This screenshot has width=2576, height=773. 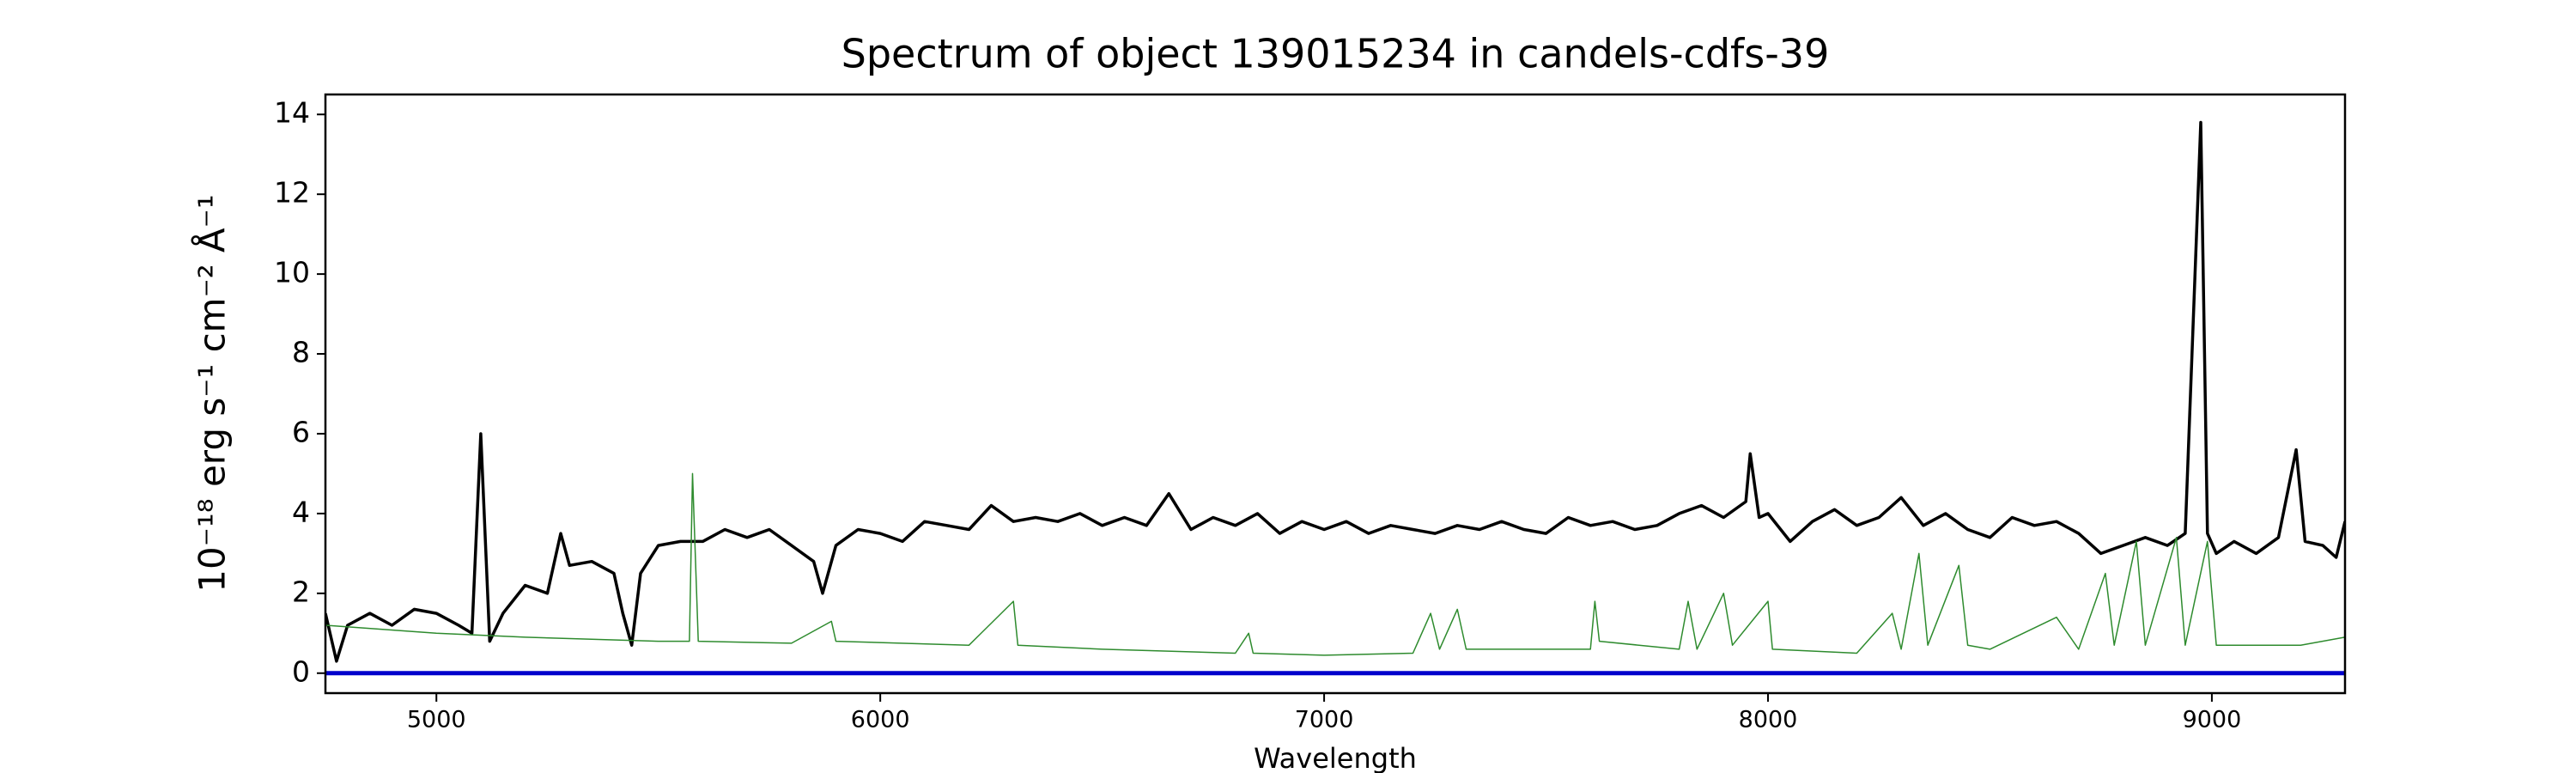 What do you see at coordinates (1769, 720) in the screenshot?
I see `x-tick-label: 8000` at bounding box center [1769, 720].